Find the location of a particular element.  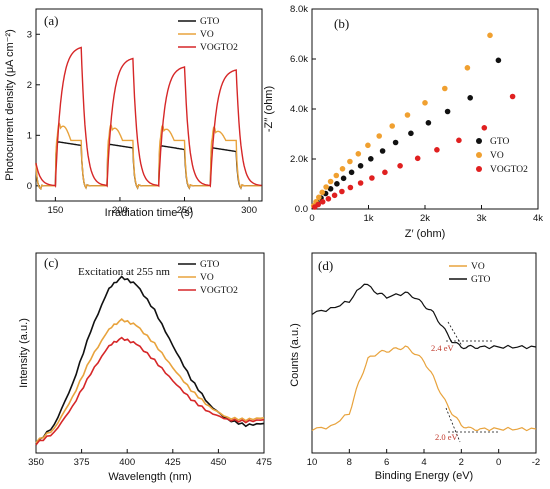

panel-d-xtick-label: 10 is located at coordinates (312, 462).